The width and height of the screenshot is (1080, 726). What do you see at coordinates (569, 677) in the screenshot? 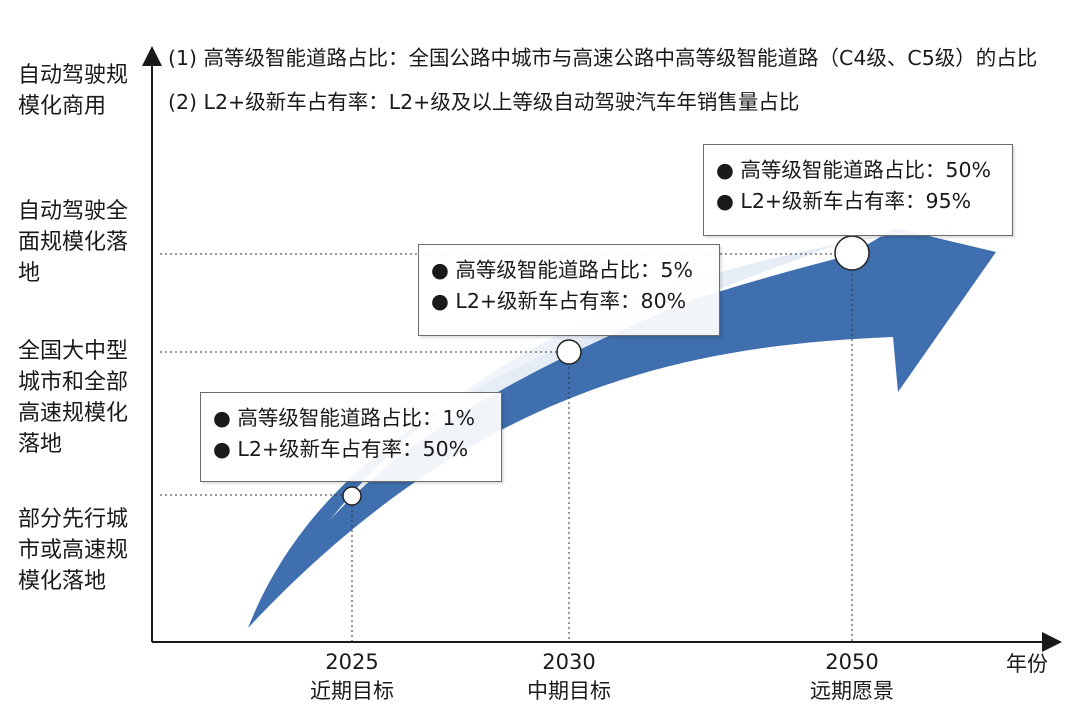
I see `x-tick-2030: 2030 中期目标` at bounding box center [569, 677].